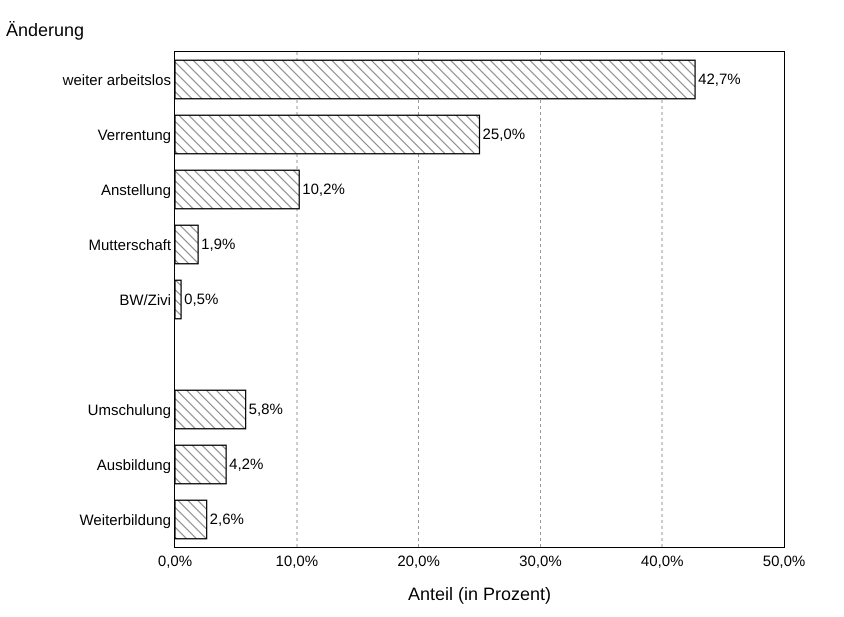 The width and height of the screenshot is (844, 617). What do you see at coordinates (480, 594) in the screenshot?
I see `x-axis-title: Anteil (in Prozent)` at bounding box center [480, 594].